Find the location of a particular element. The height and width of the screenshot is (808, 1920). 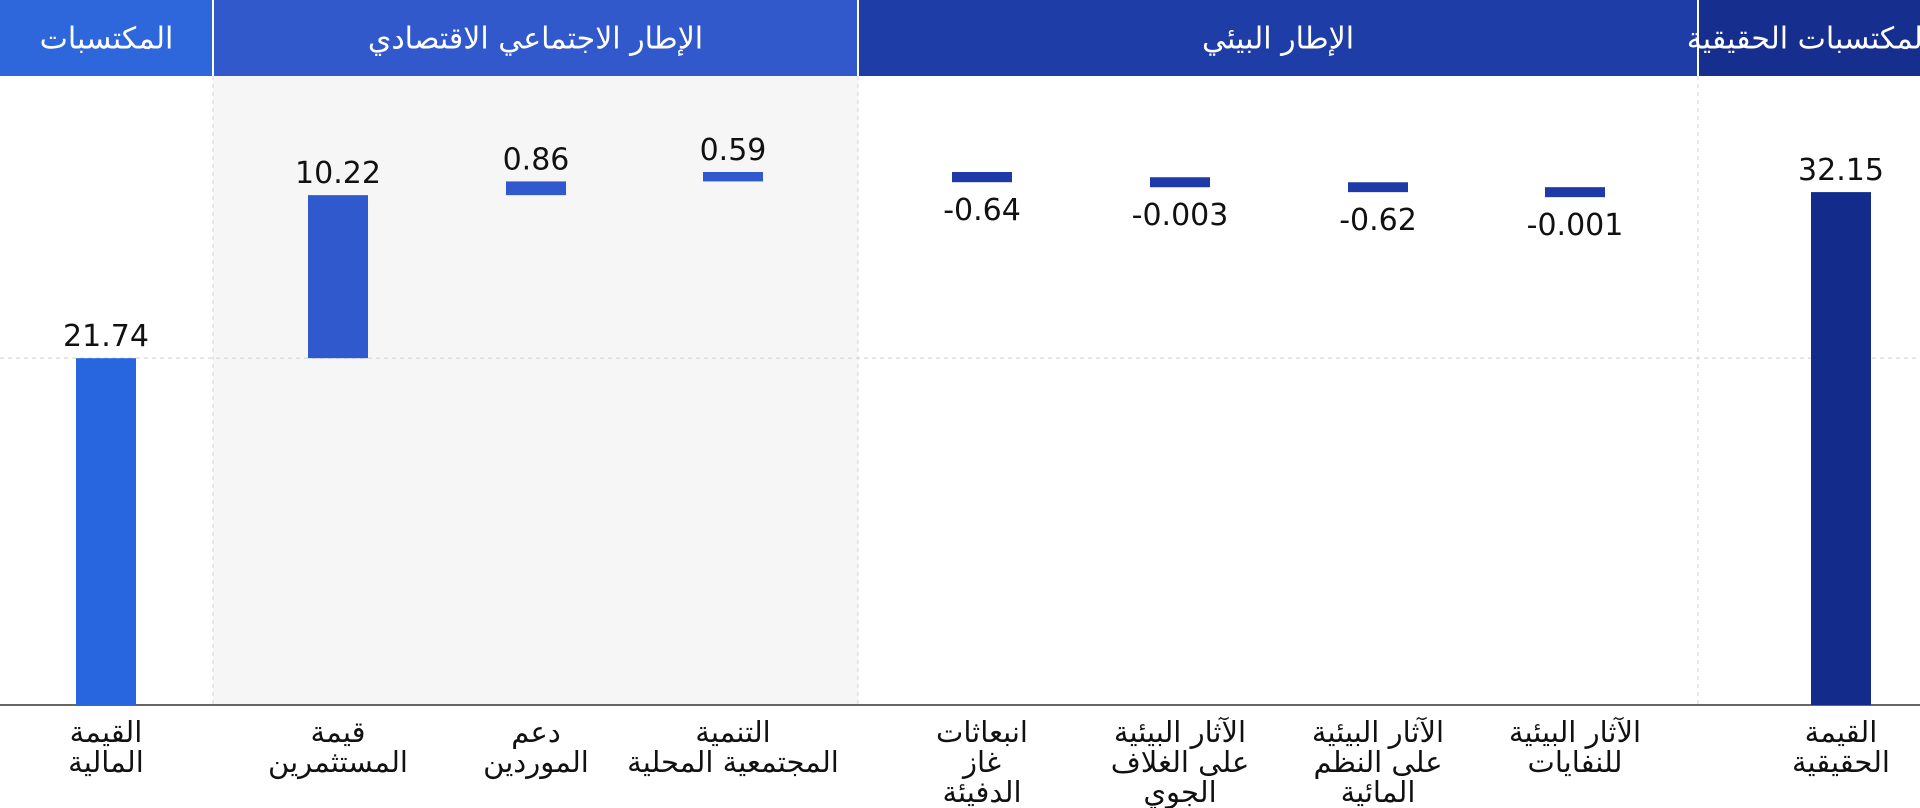

category-label-3: التنمية المجتمعية المحلية is located at coordinates (733, 747).